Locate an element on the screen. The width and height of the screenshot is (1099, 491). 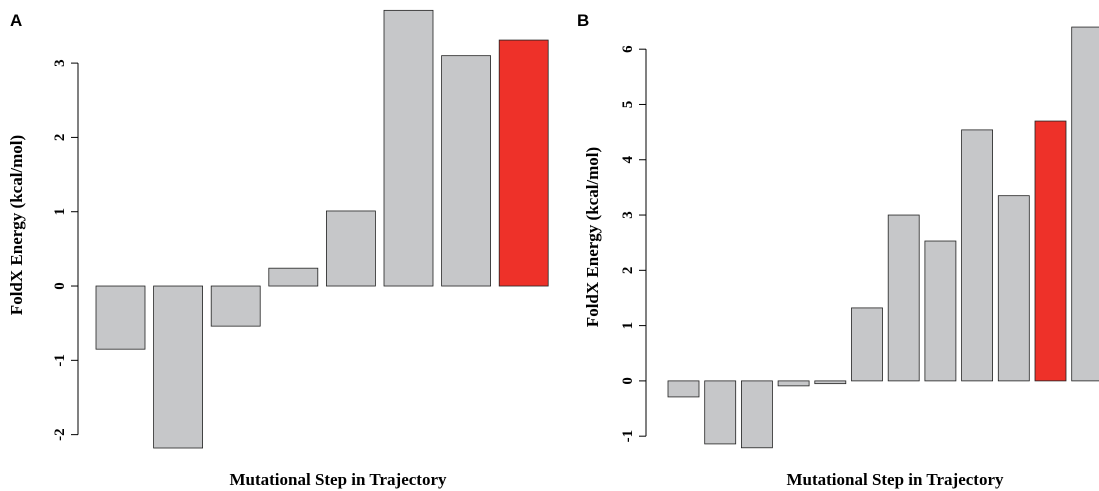
y-tick-label: 5 is located at coordinates (628, 105).